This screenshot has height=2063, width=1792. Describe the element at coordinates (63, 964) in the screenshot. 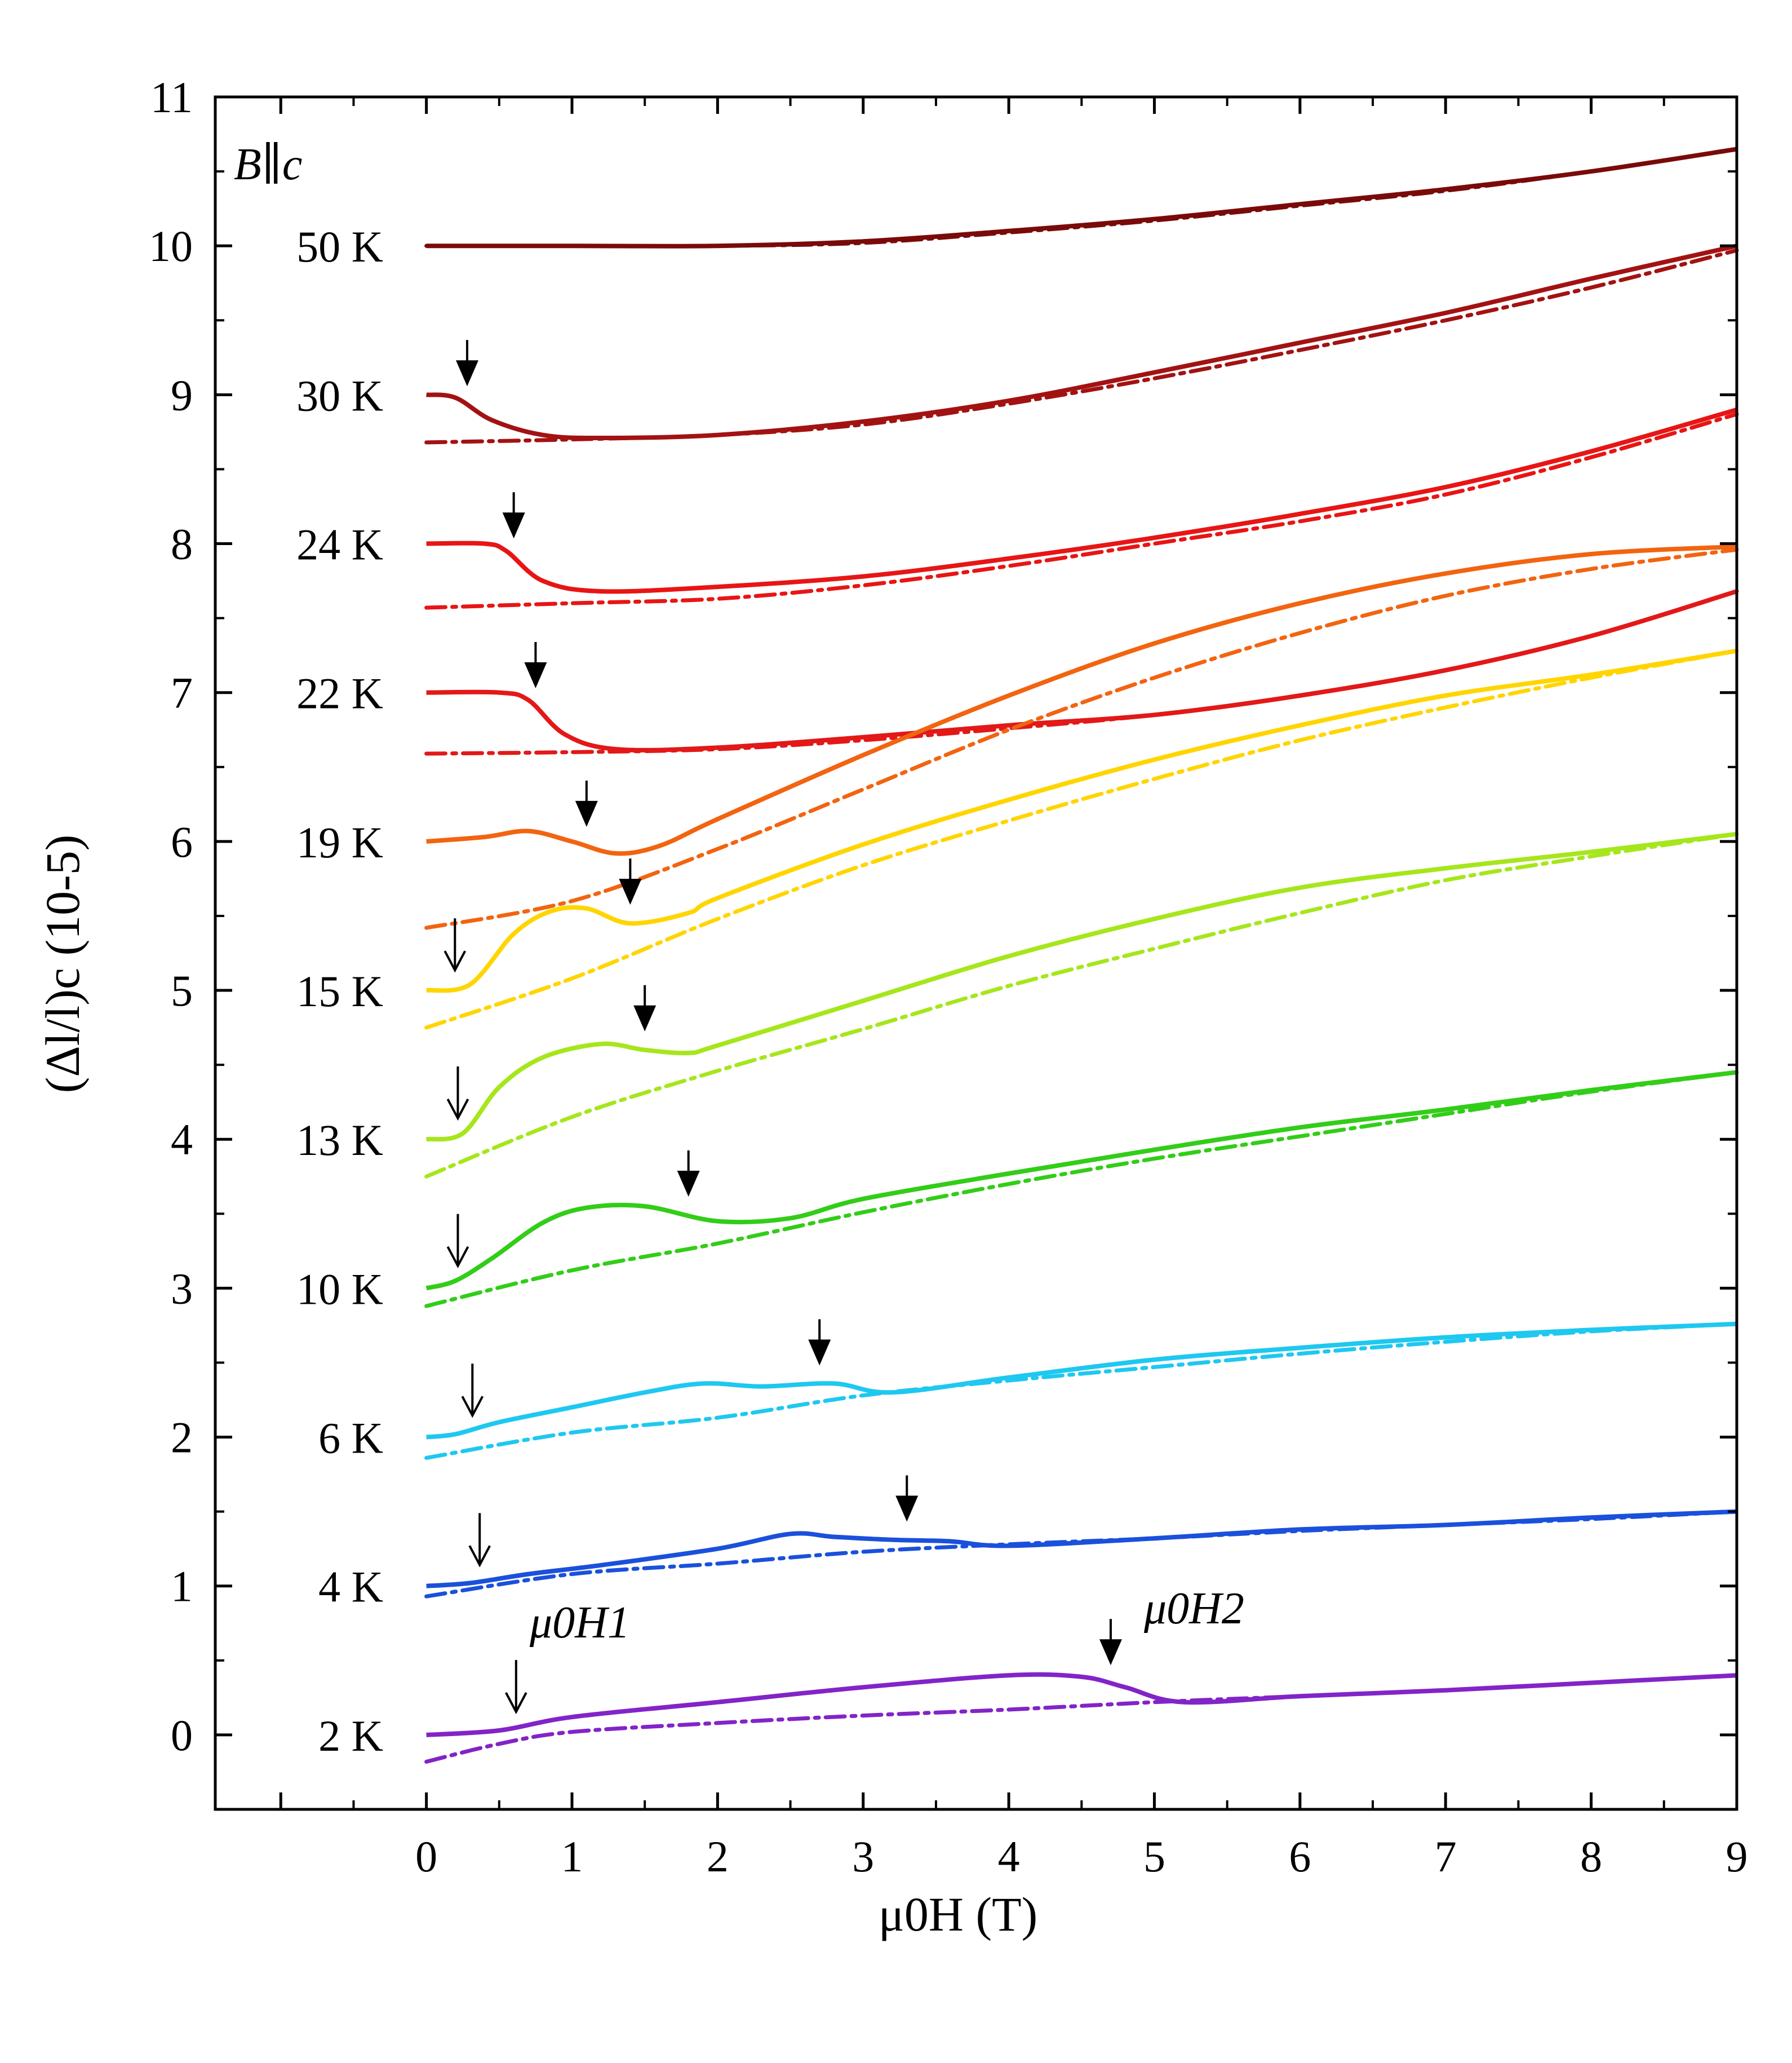

I see `y-axis-title: (Δl/l)c (10-5)` at that location.